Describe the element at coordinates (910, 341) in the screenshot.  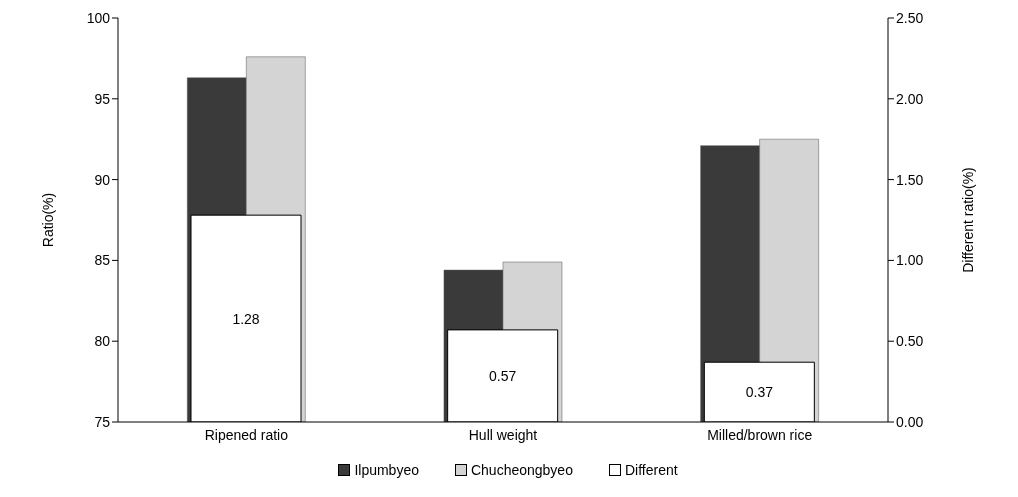
I see `y2-tick-label: 0.50` at that location.